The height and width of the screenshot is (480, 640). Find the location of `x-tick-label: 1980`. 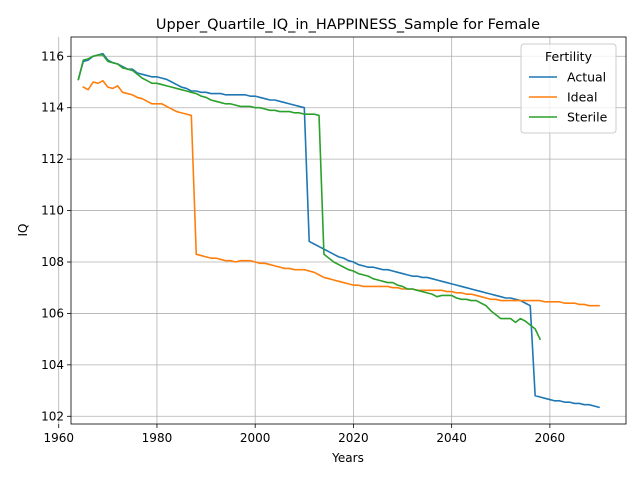

x-tick-label: 1980 is located at coordinates (157, 438).